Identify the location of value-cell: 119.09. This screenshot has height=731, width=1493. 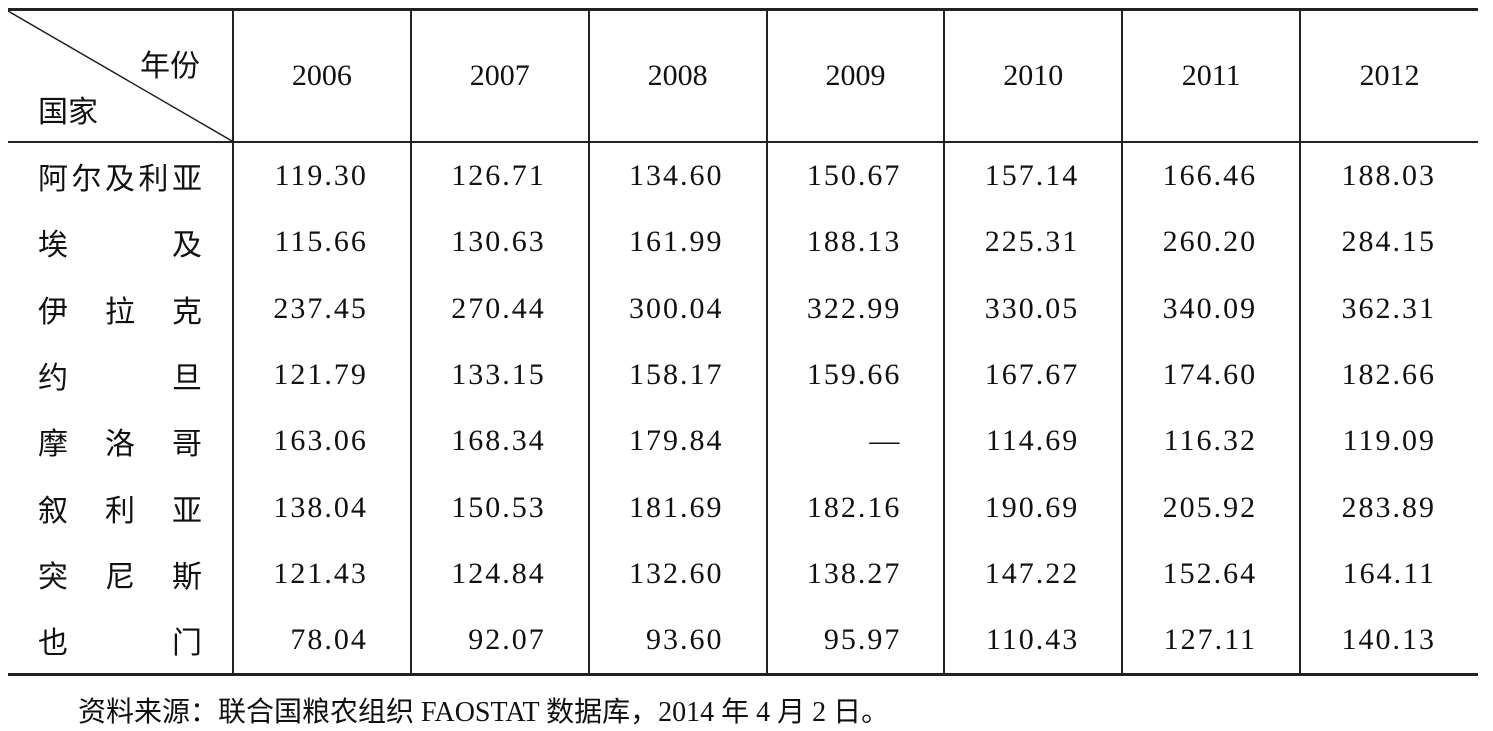
(1388, 441).